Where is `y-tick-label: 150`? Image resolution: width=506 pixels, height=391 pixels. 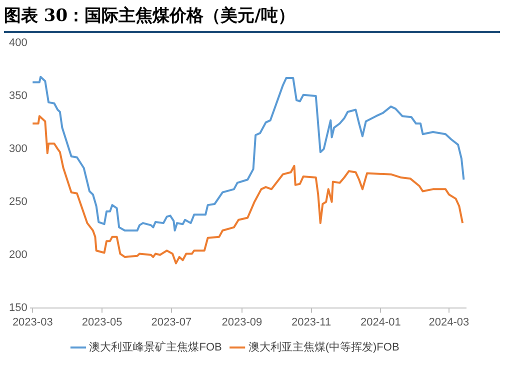
y-tick-label: 150 is located at coordinates (18, 308).